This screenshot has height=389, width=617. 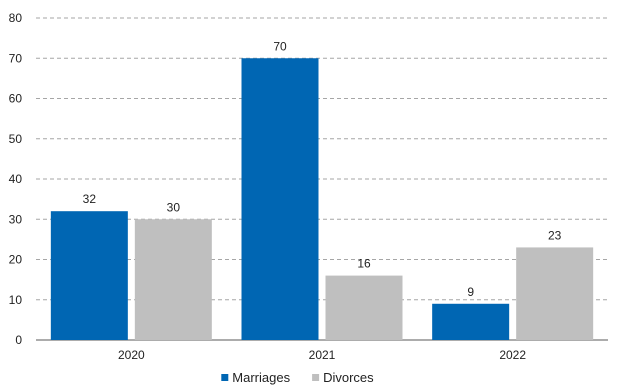 What do you see at coordinates (470, 292) in the screenshot?
I see `data-label: 9` at bounding box center [470, 292].